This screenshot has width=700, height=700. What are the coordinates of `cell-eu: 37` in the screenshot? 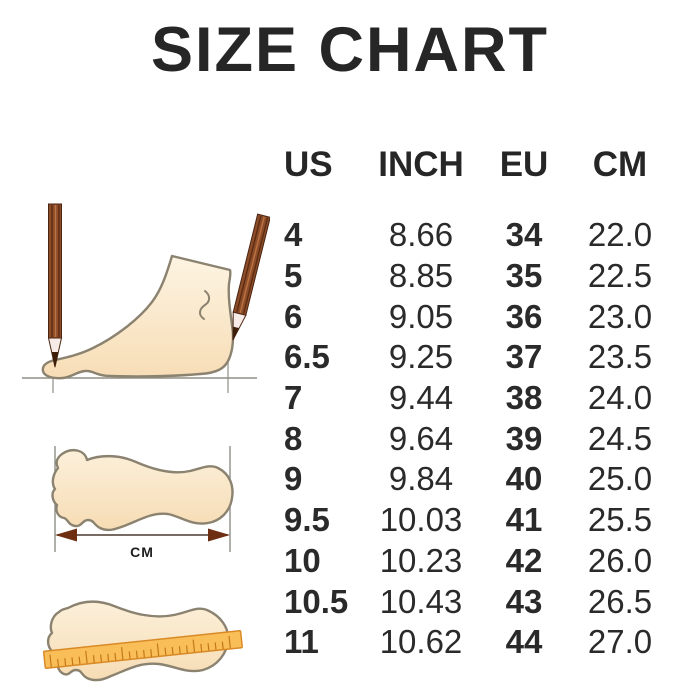 It's located at (524, 357).